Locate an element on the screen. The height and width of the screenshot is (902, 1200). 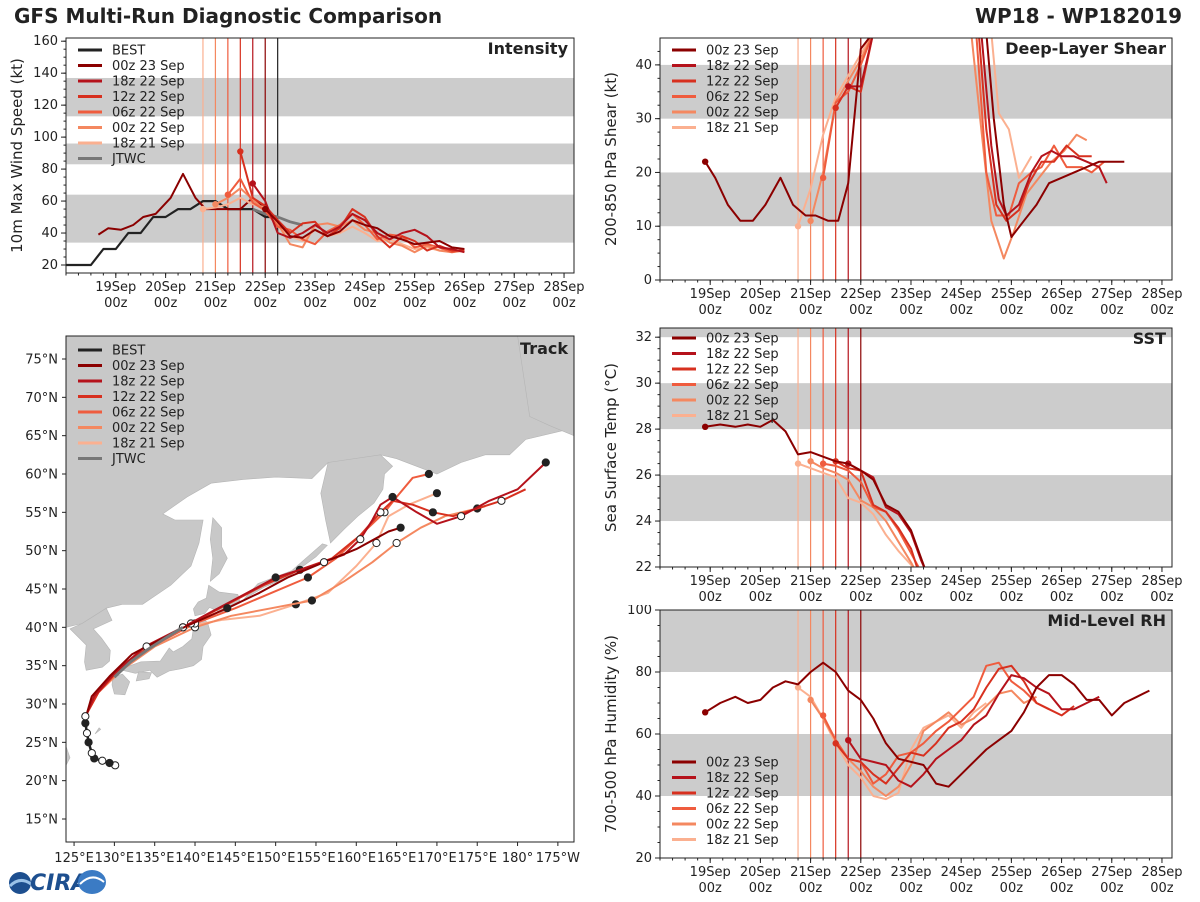
y-axis-label: 10m Max Wind Speed (kt) is located at coordinates (17, 155).